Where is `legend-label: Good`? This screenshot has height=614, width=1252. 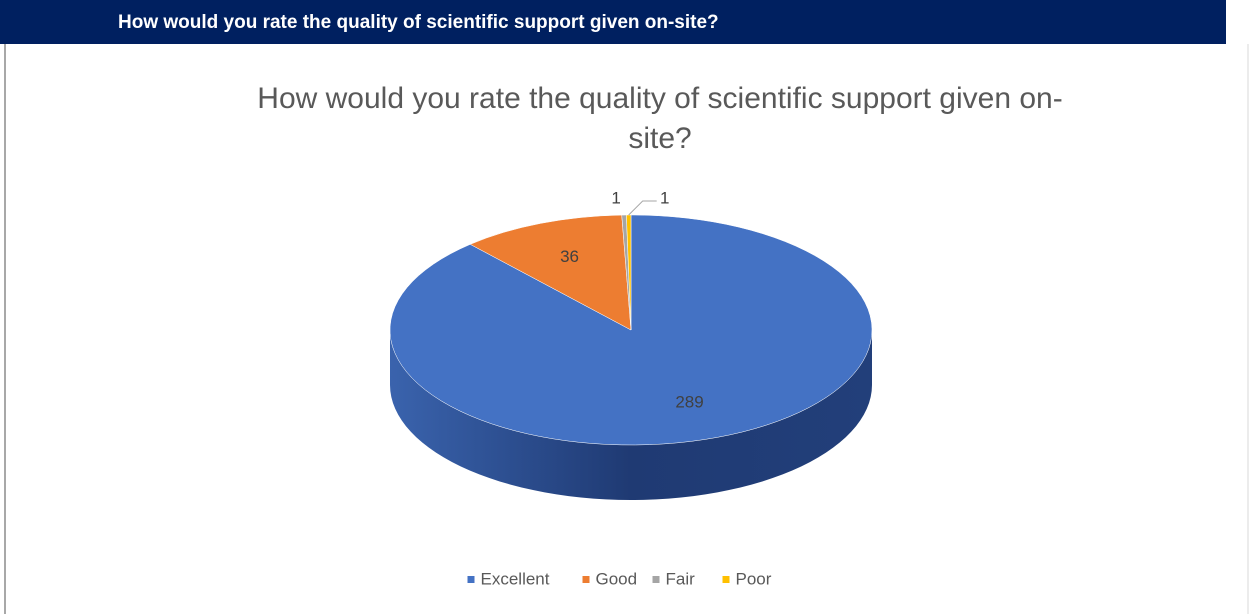
legend-label: Good is located at coordinates (617, 578).